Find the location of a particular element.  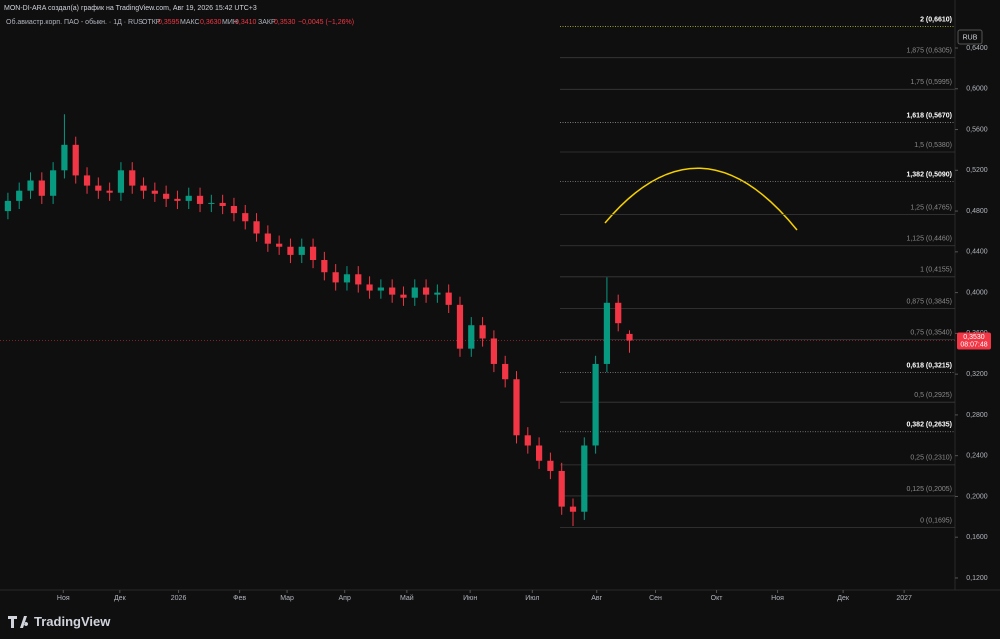

y-tick-label: 0,4400 is located at coordinates (977, 252).